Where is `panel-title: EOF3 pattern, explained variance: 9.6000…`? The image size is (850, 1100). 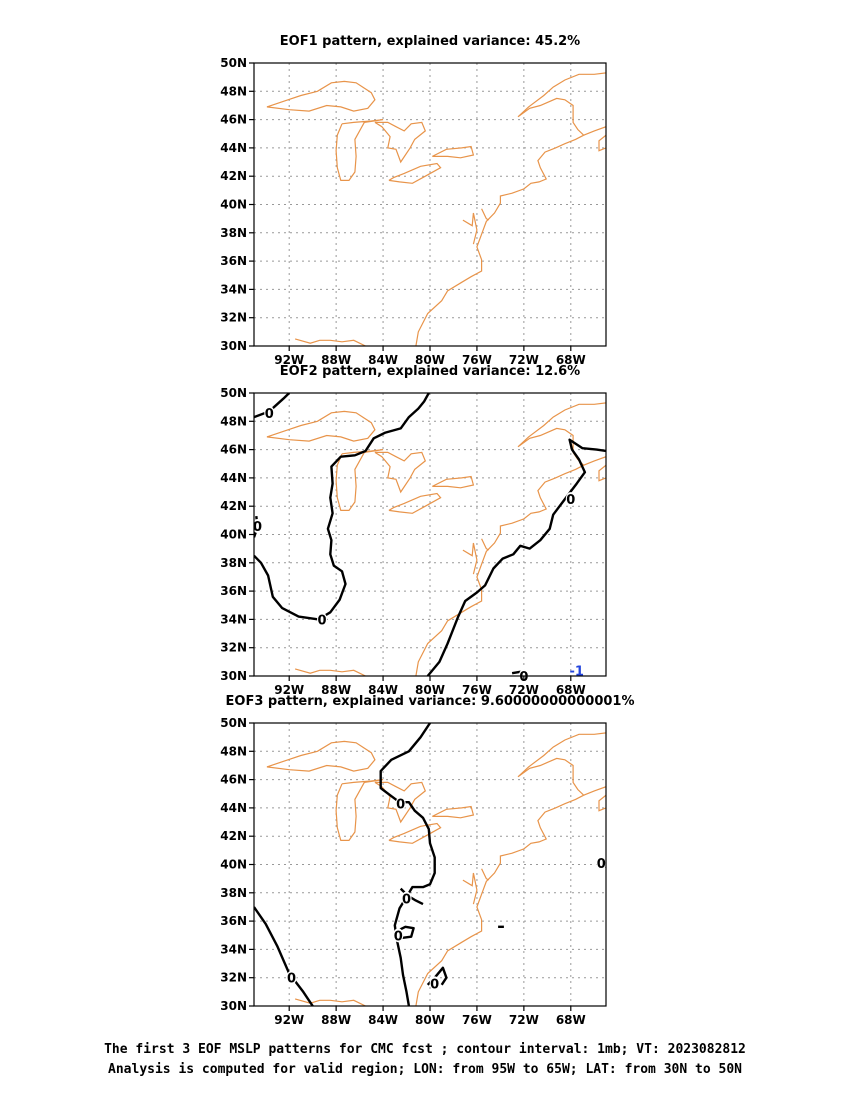
panel-title: EOF3 pattern, explained variance: 9.6000… is located at coordinates (430, 701).